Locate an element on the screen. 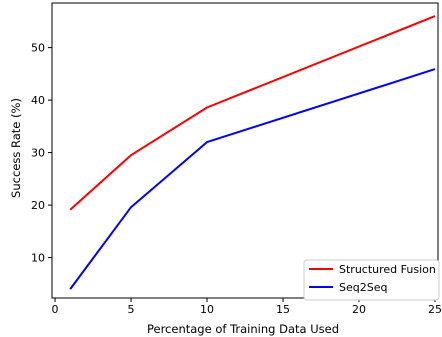 The image size is (442, 337). legend-box is located at coordinates (371, 280).